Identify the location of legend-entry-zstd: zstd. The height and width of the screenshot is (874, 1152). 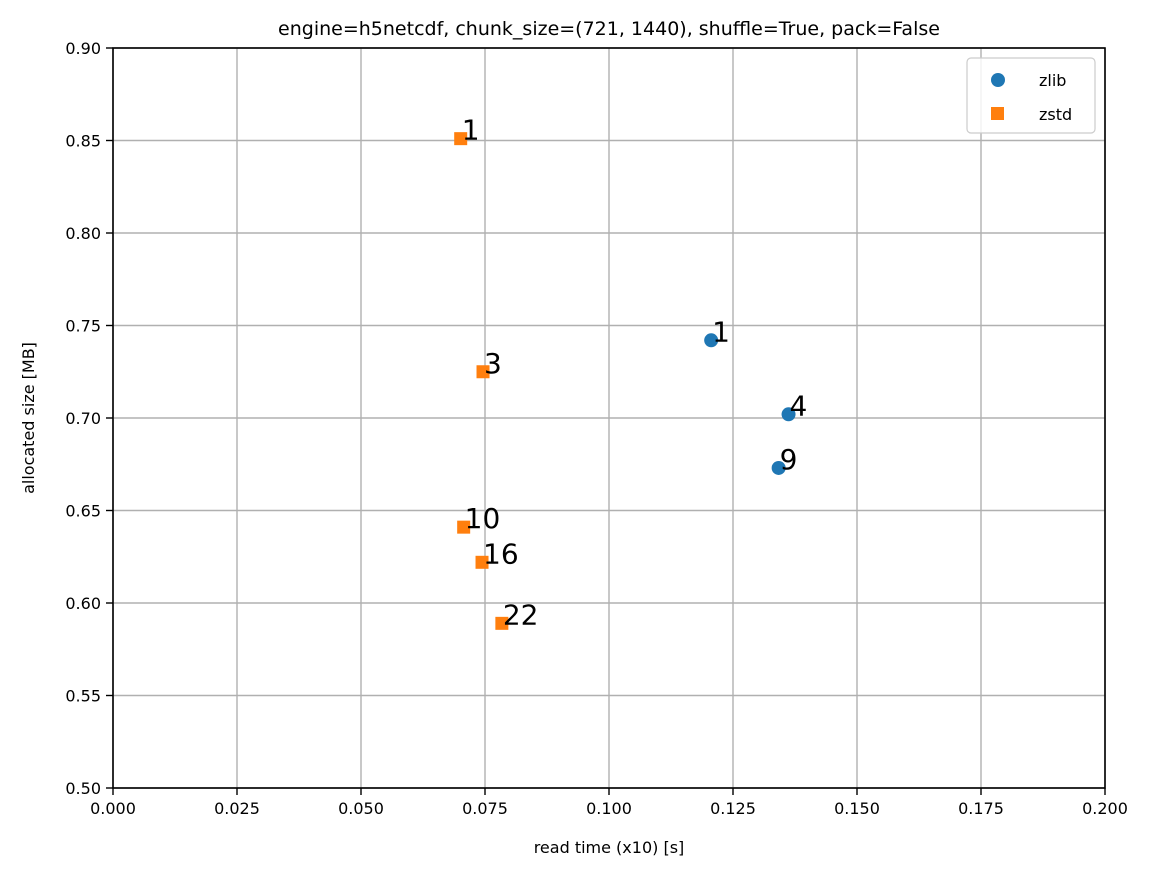
(1055, 114).